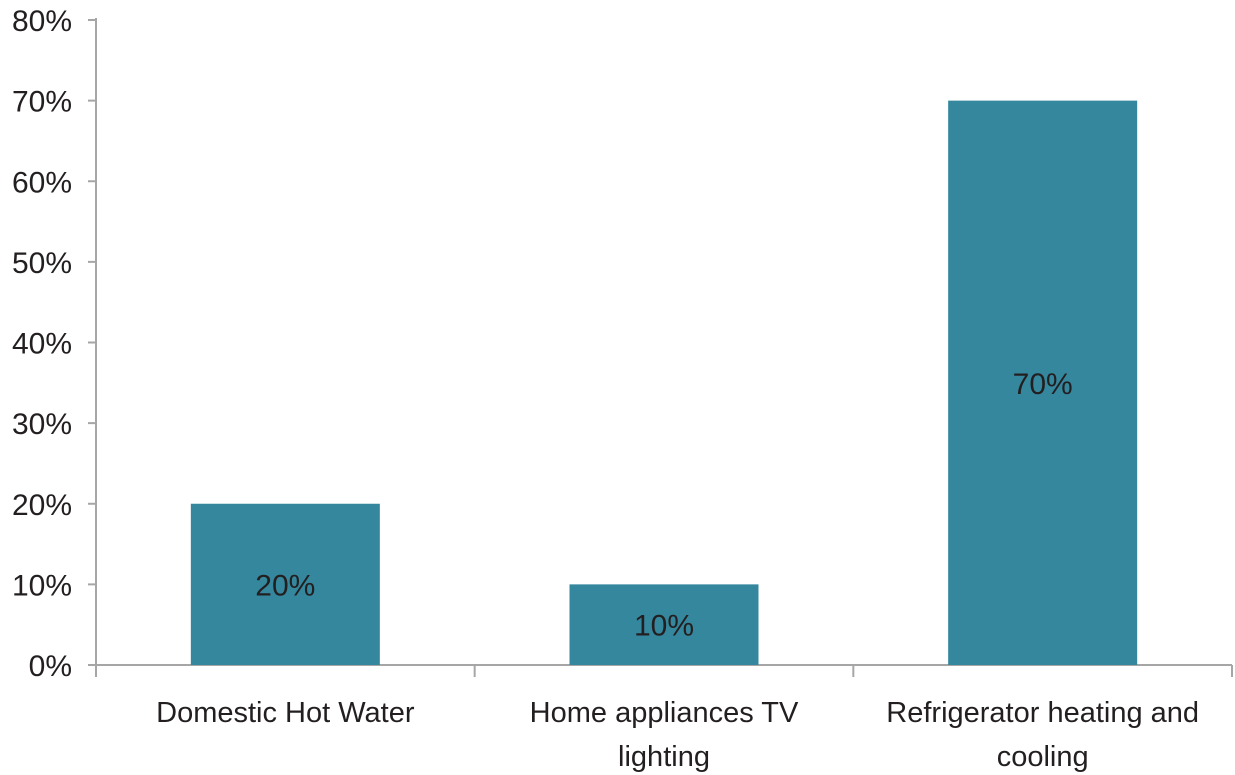  Describe the element at coordinates (42, 505) in the screenshot. I see `y-tick-label: 20%` at that location.